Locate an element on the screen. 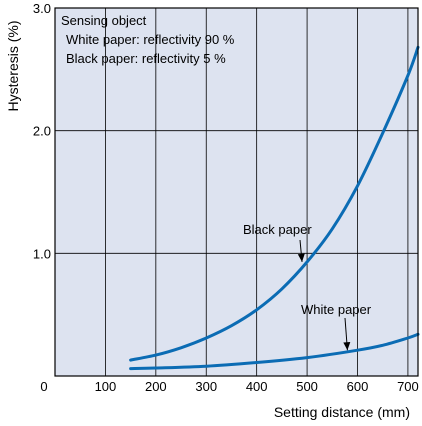 This screenshot has height=426, width=422. legend-line-white: White paper: reflectivity 90 % is located at coordinates (150, 39).